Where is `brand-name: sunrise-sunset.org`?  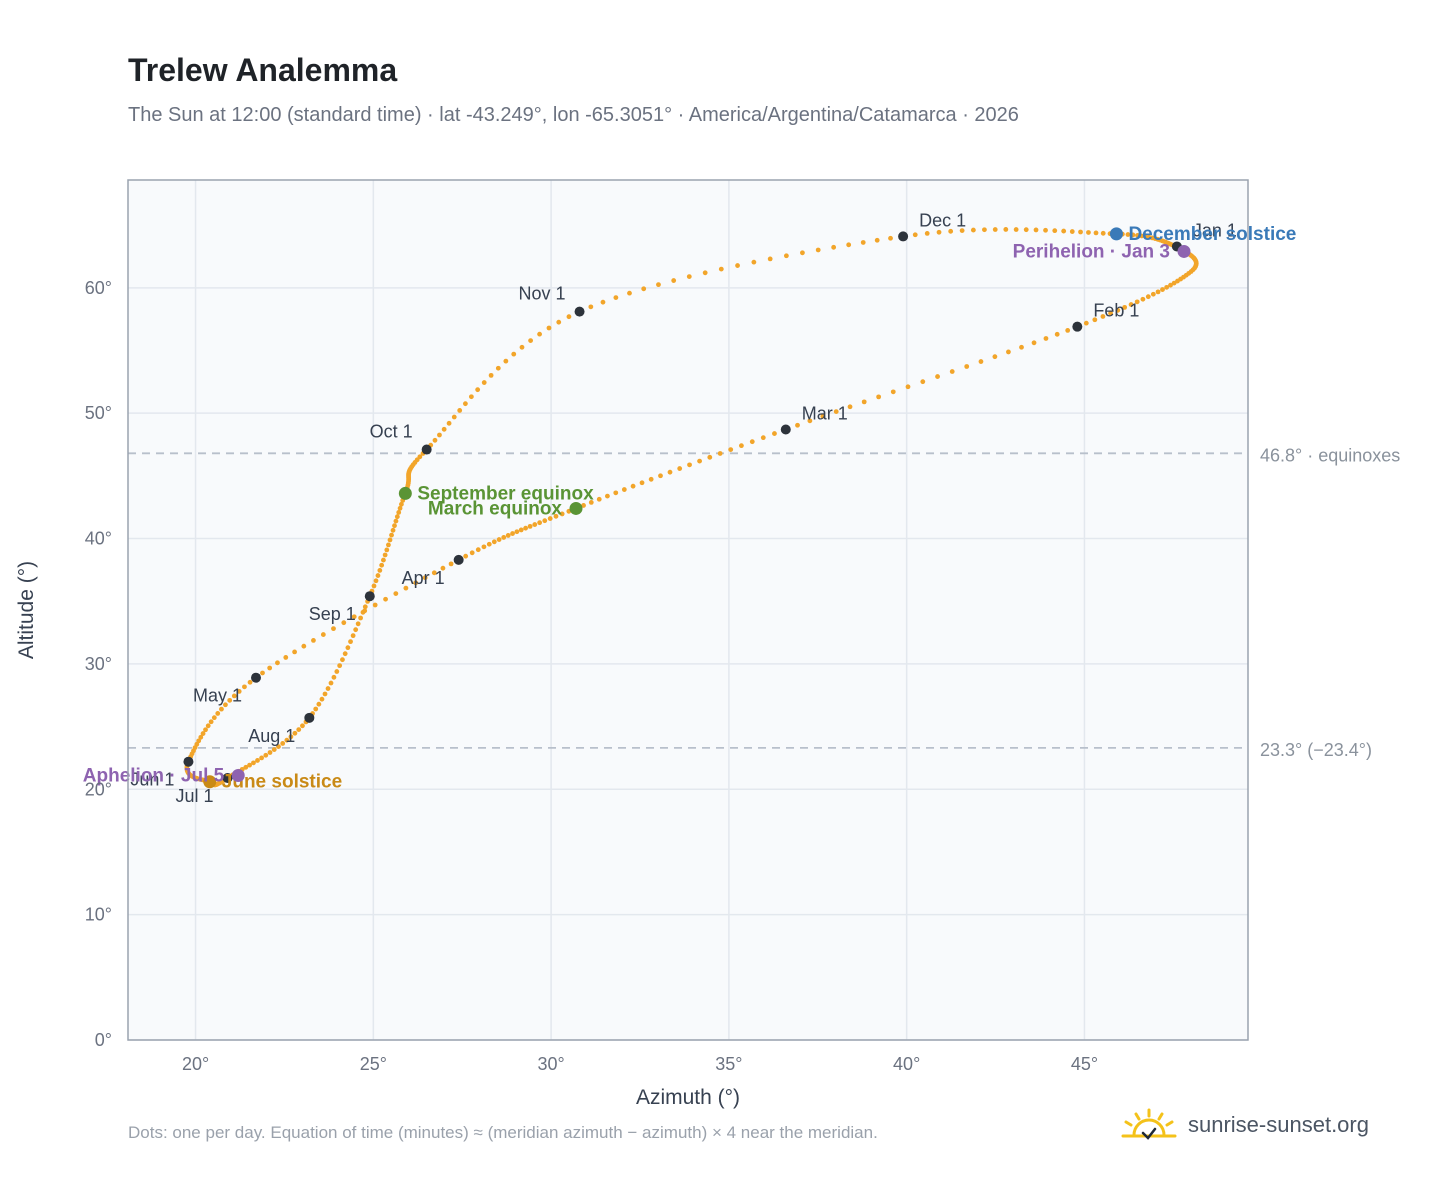
brand-name: sunrise-sunset.org is located at coordinates (1278, 1124).